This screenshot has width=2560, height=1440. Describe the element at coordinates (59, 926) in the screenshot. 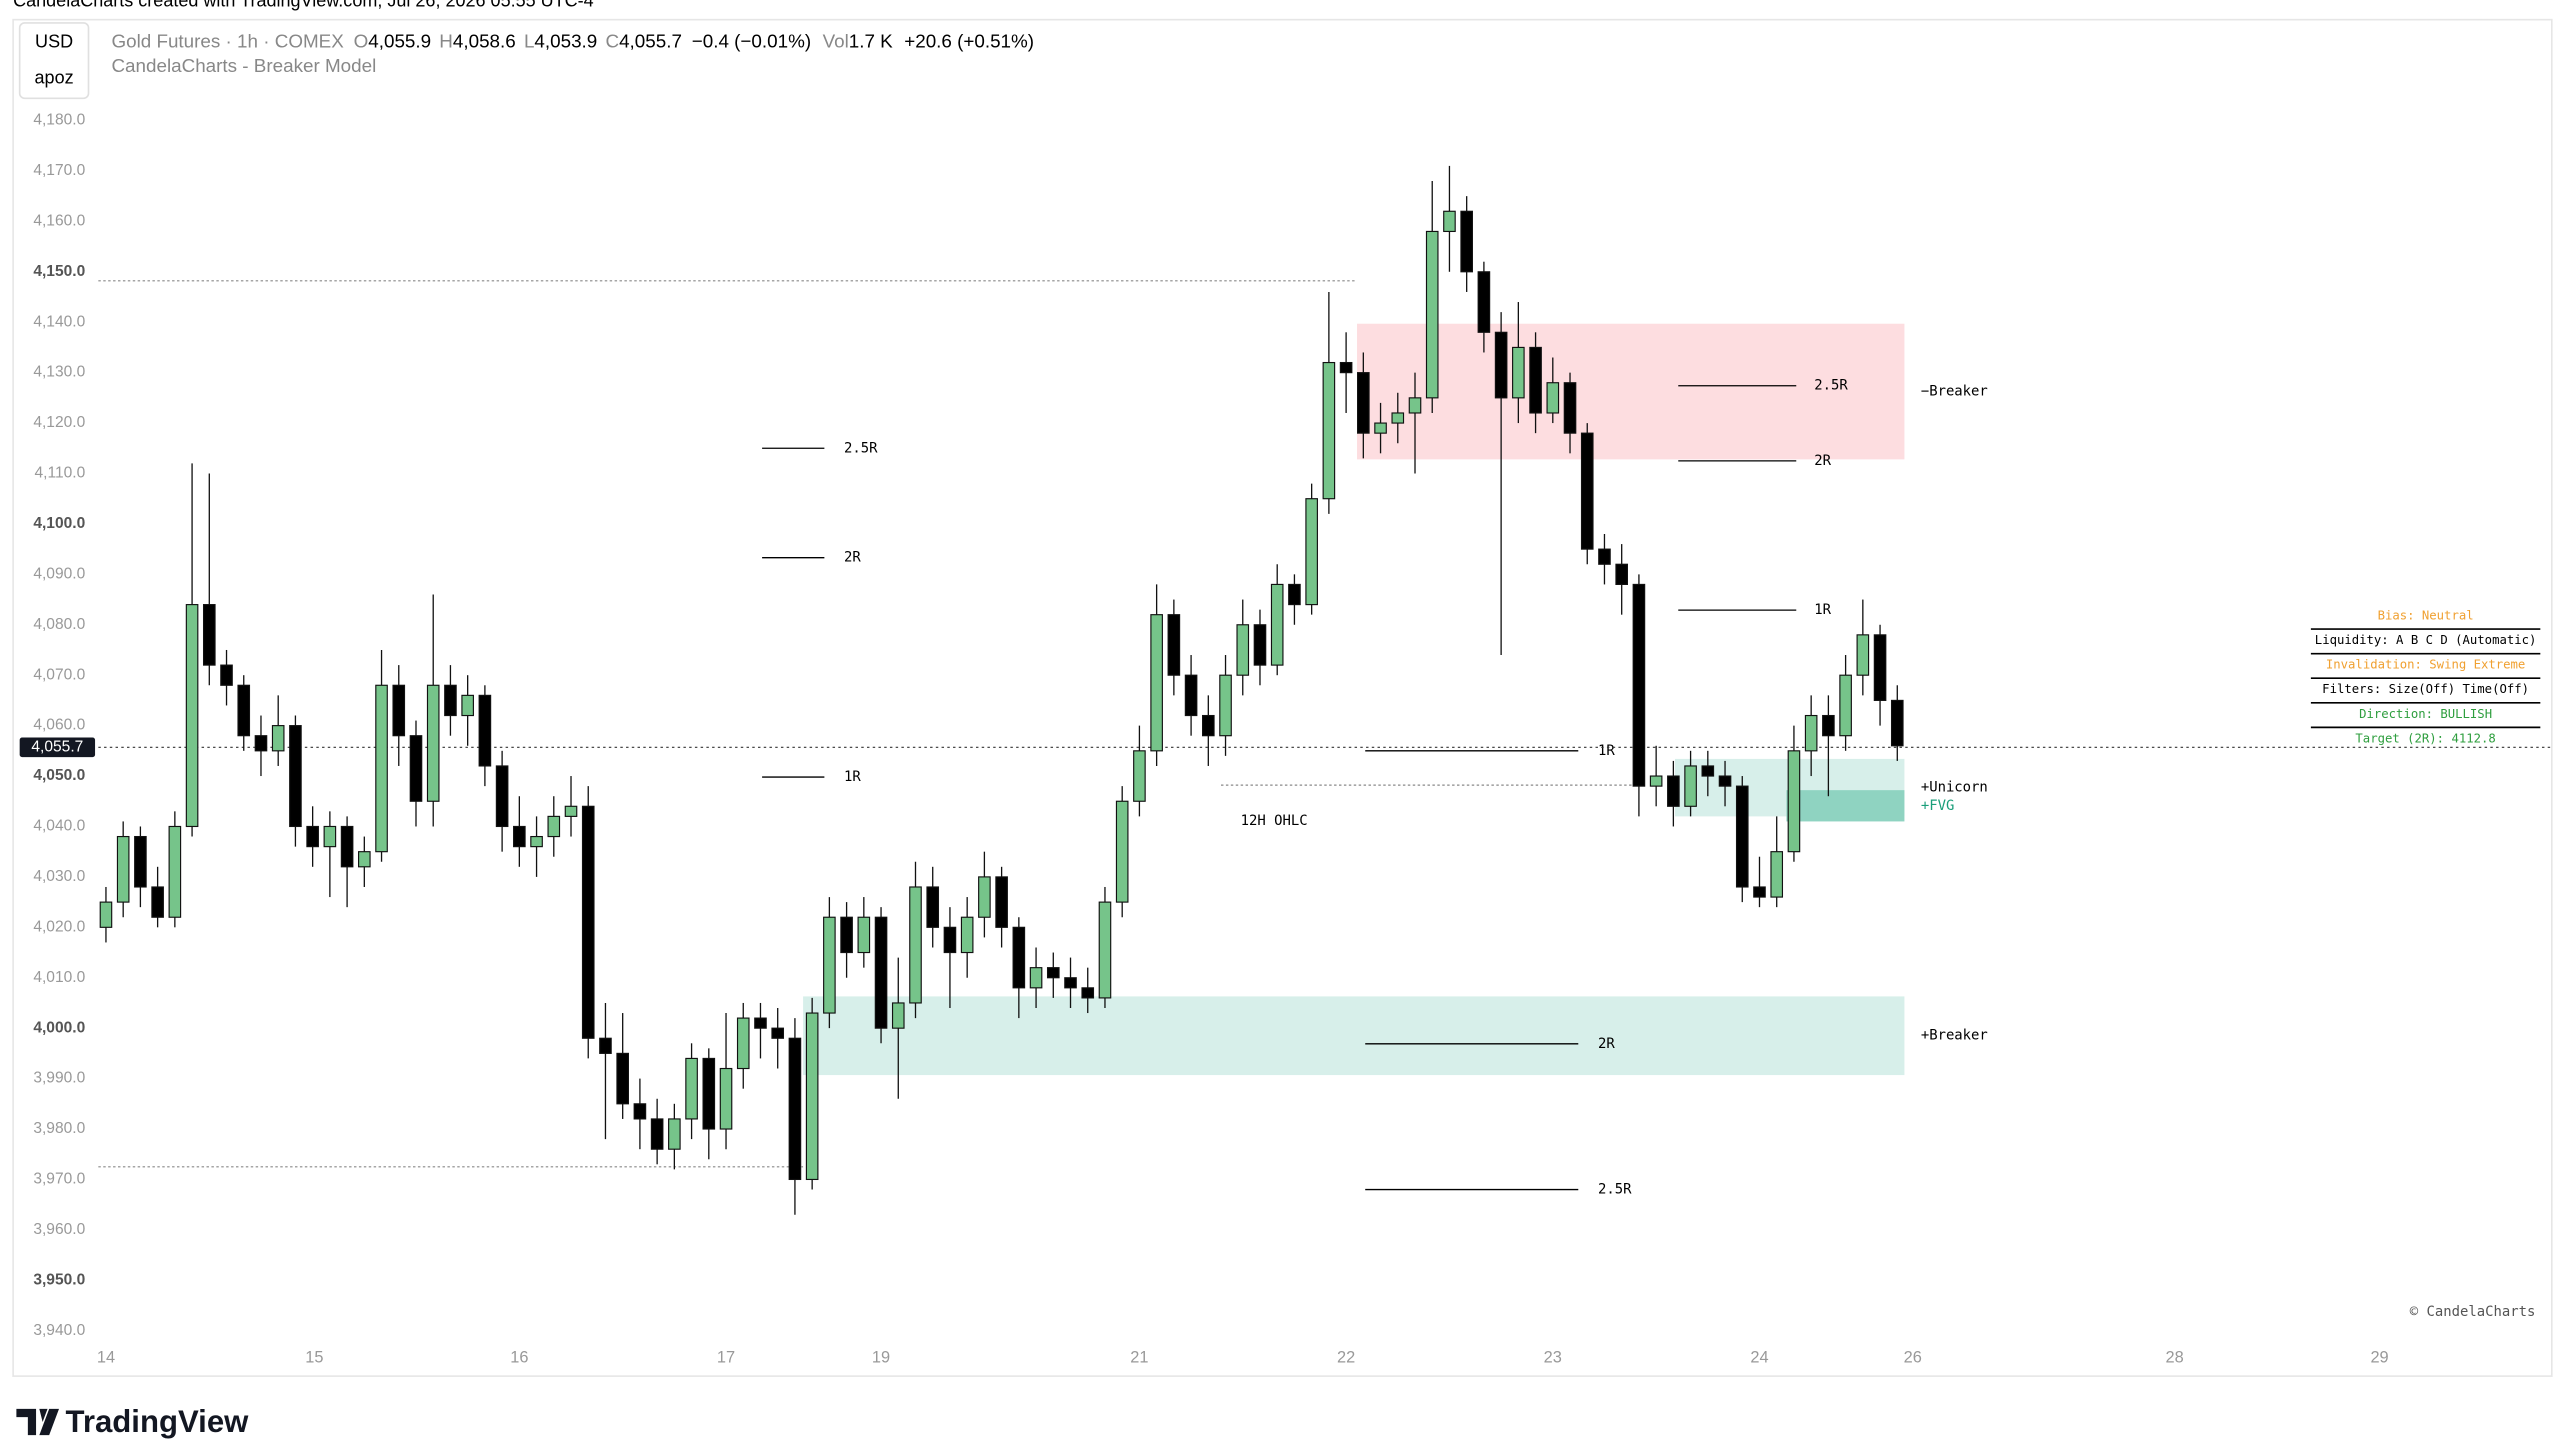

I see `y-tick-label: 4,020.0` at that location.